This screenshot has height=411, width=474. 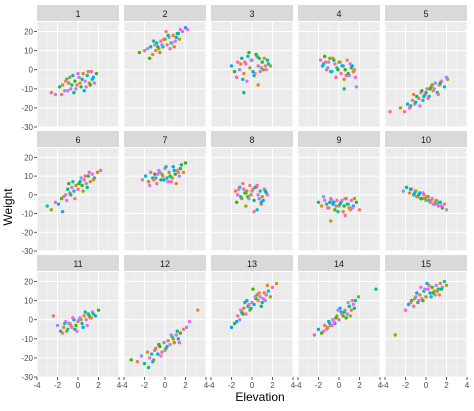 What do you see at coordinates (37, 385) in the screenshot?
I see `x-tick-label: -4` at bounding box center [37, 385].